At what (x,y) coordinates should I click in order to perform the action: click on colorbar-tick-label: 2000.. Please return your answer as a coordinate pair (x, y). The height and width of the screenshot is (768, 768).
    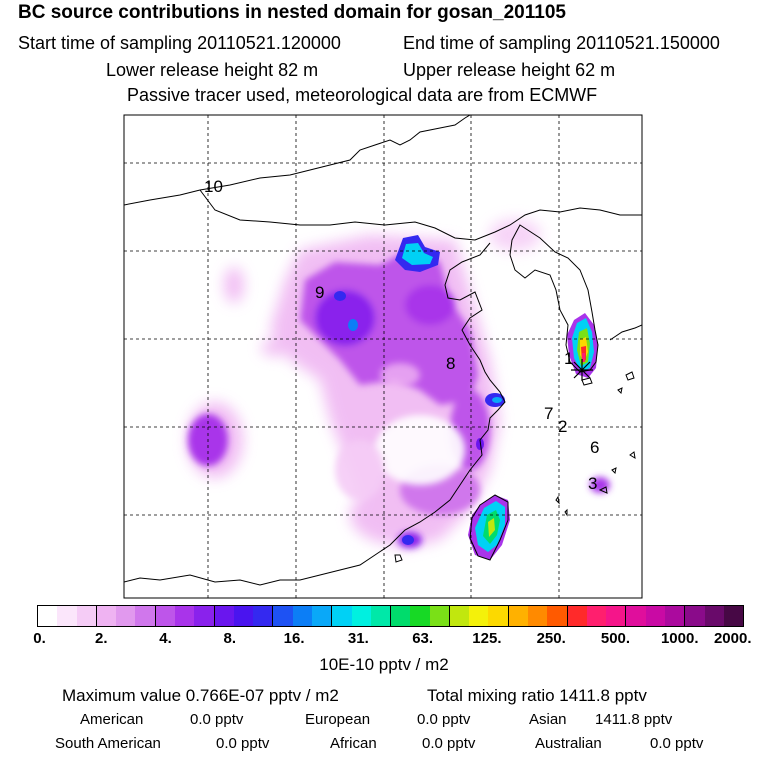
    Looking at the image, I should click on (732, 638).